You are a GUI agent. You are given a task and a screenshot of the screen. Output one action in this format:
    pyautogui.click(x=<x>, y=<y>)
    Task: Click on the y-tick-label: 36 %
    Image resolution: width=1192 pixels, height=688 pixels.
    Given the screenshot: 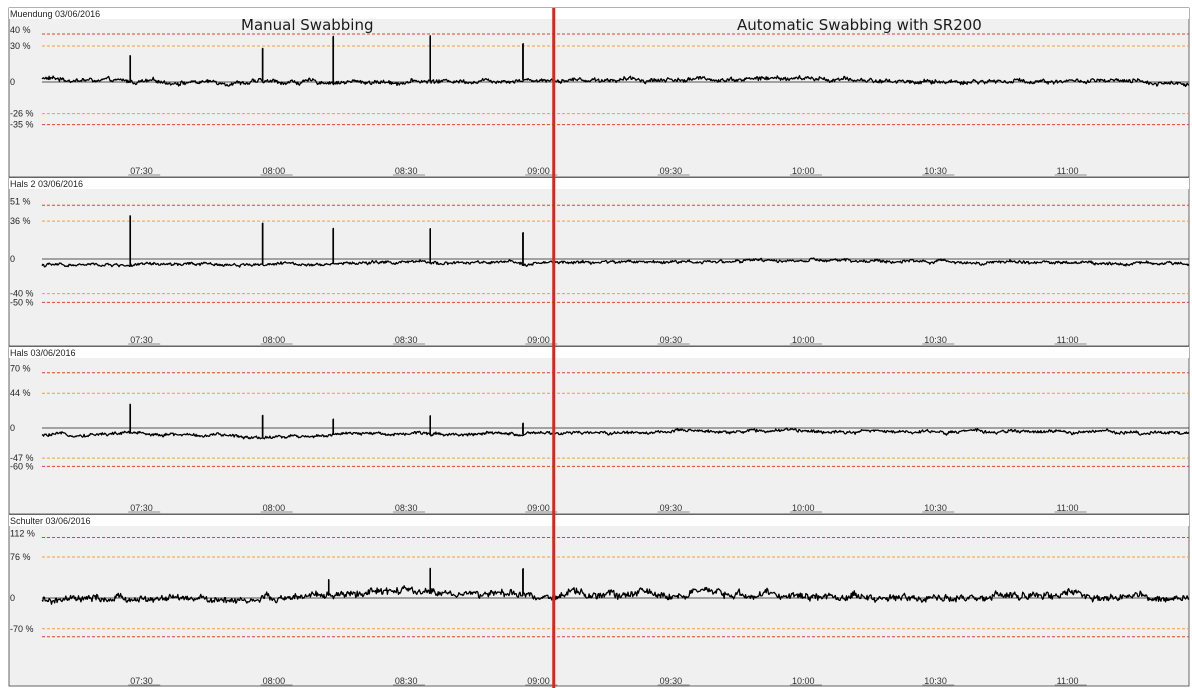 What is the action you would take?
    pyautogui.click(x=20, y=221)
    